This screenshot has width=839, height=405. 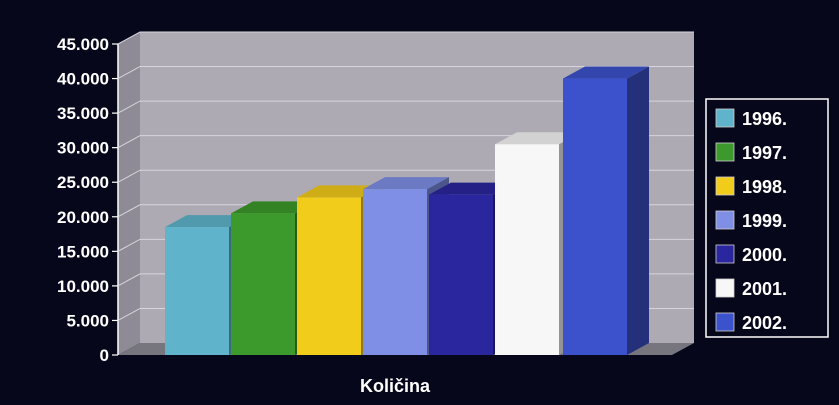 I want to click on legend-item: 2001., so click(x=751, y=288).